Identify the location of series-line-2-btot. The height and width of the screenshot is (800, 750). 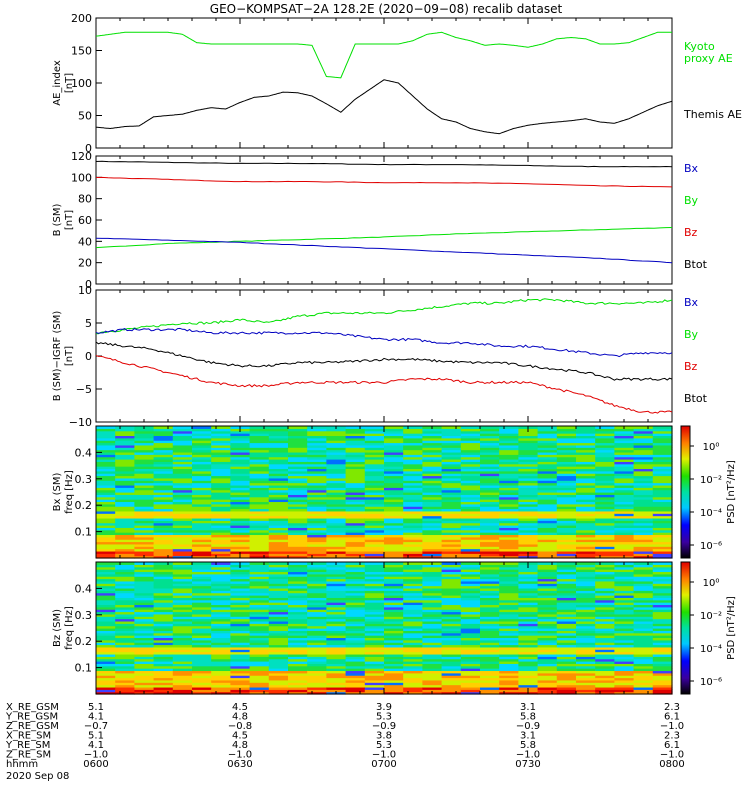
(384, 361).